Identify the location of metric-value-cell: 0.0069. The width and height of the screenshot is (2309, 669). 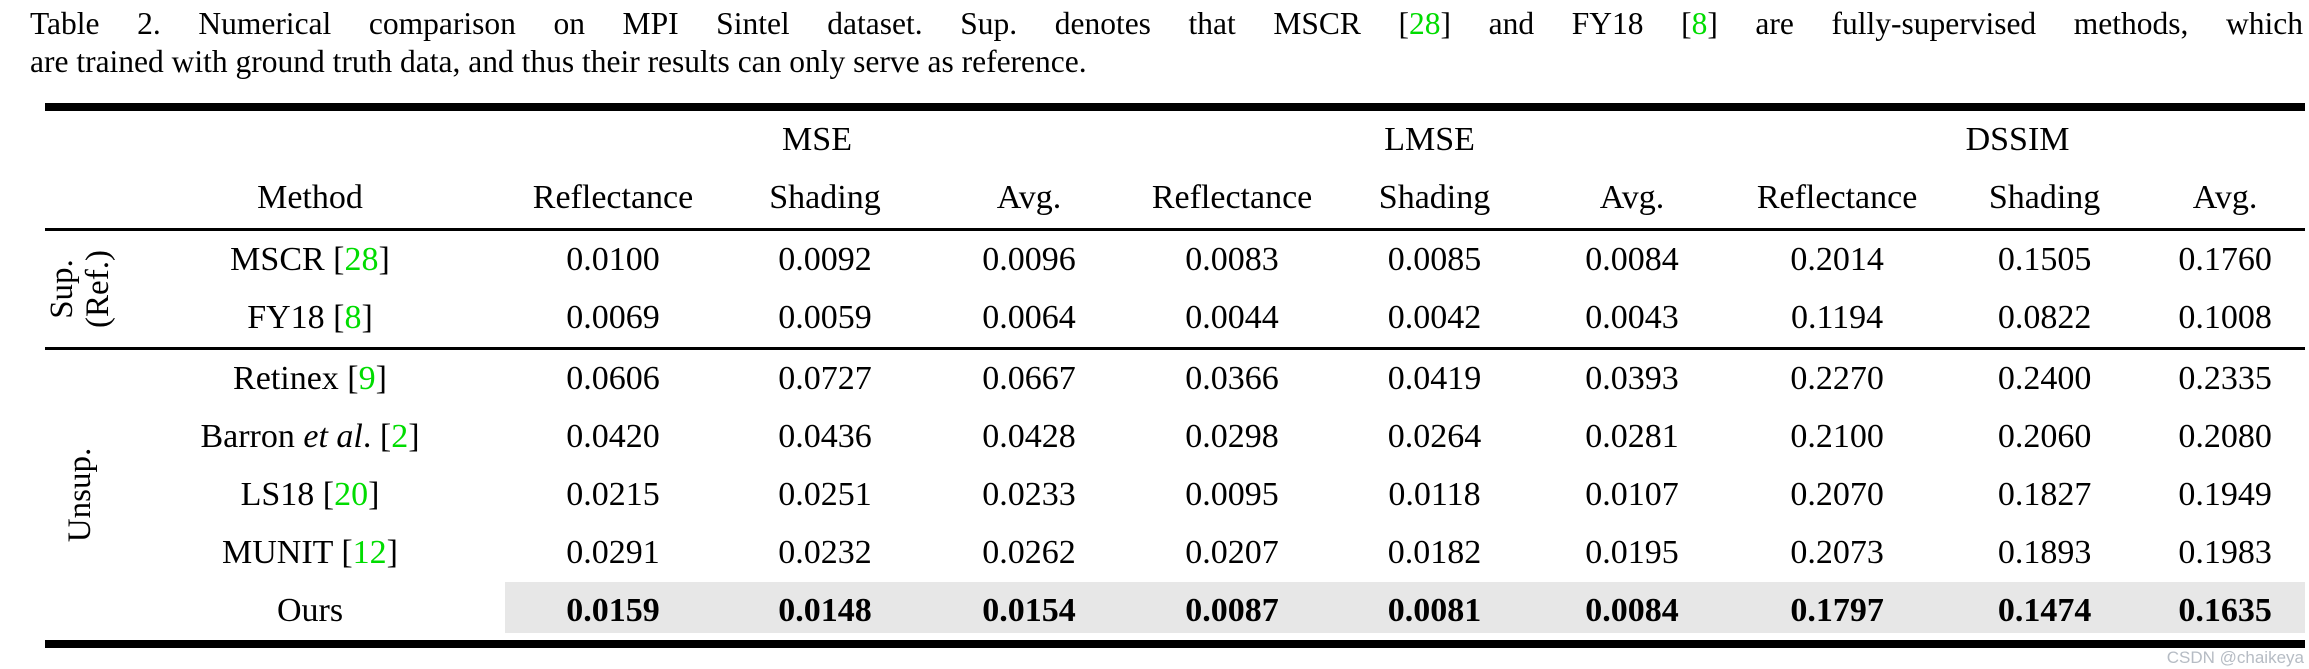
(613, 317).